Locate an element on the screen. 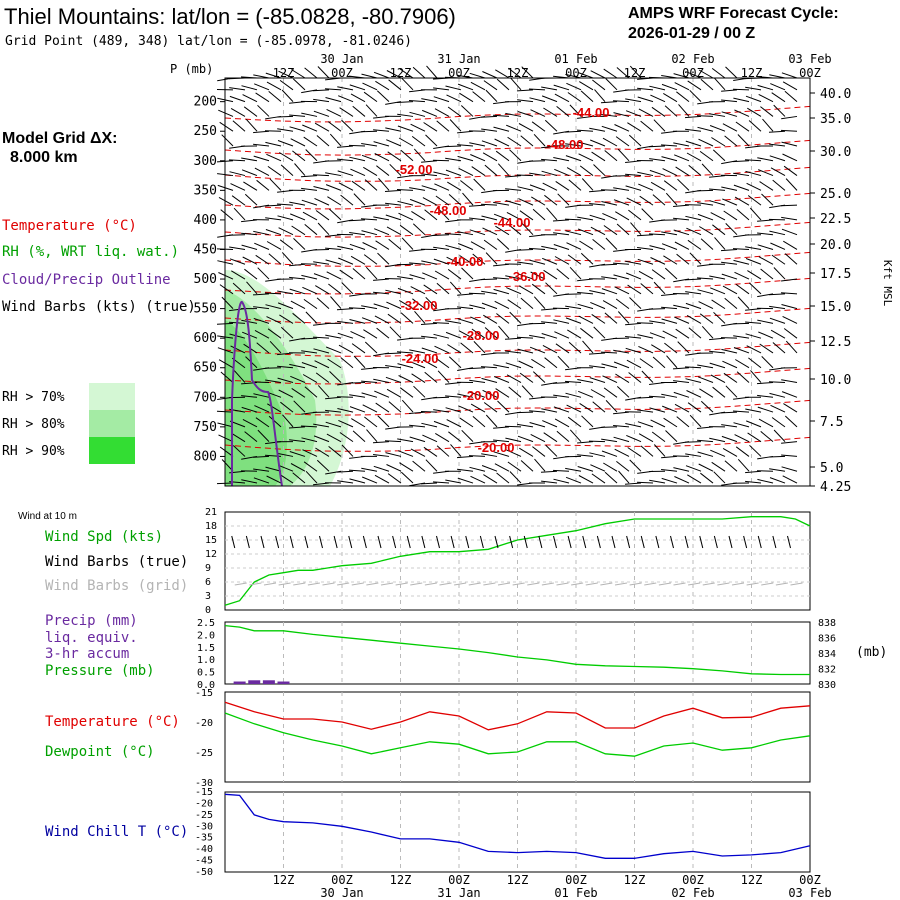  temp-panel-label: Temperature (°C) is located at coordinates (112, 722).